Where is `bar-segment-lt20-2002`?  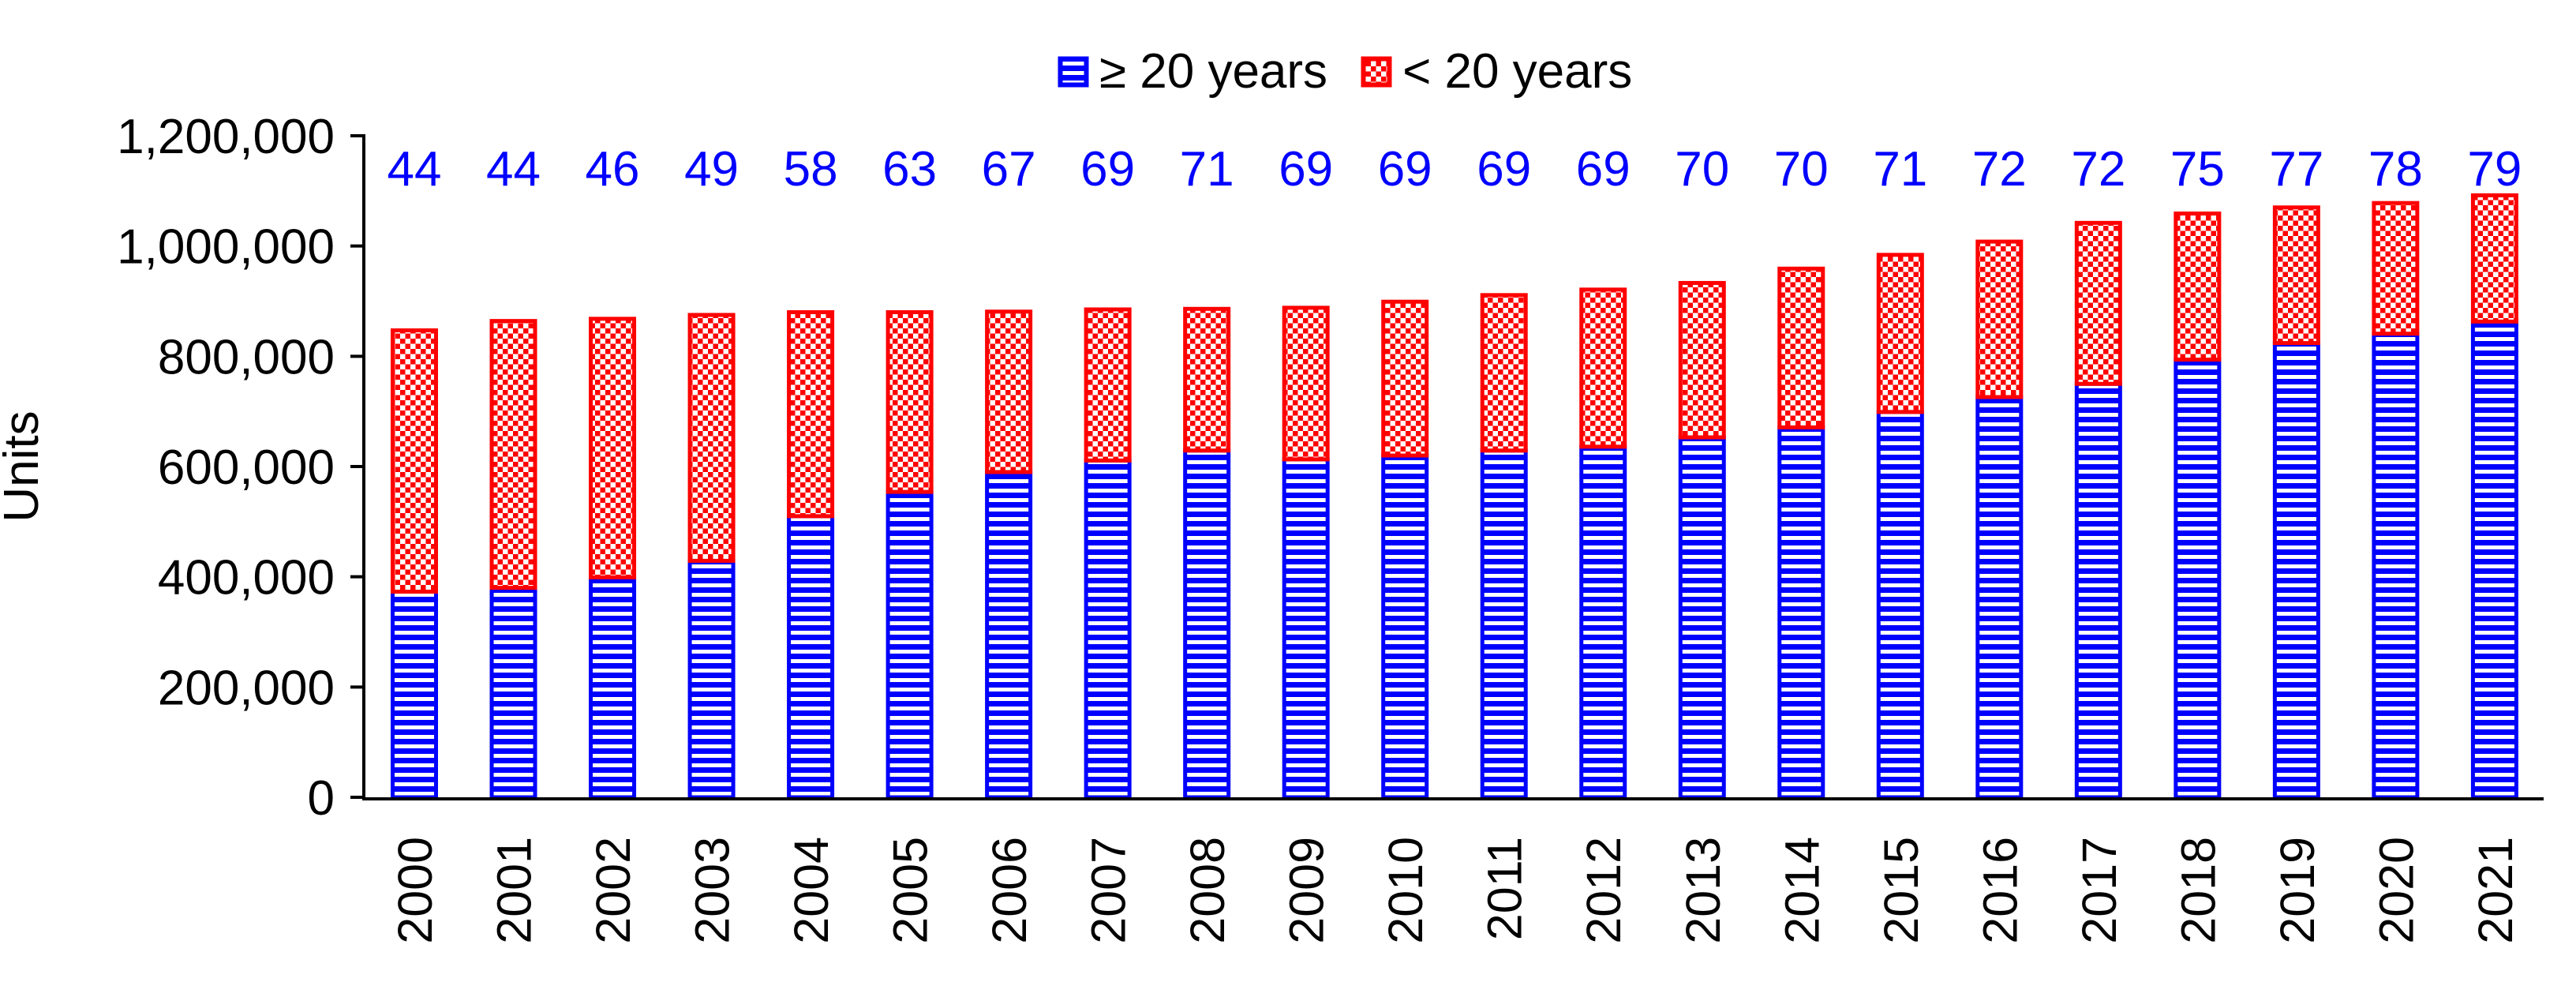 bar-segment-lt20-2002 is located at coordinates (613, 448).